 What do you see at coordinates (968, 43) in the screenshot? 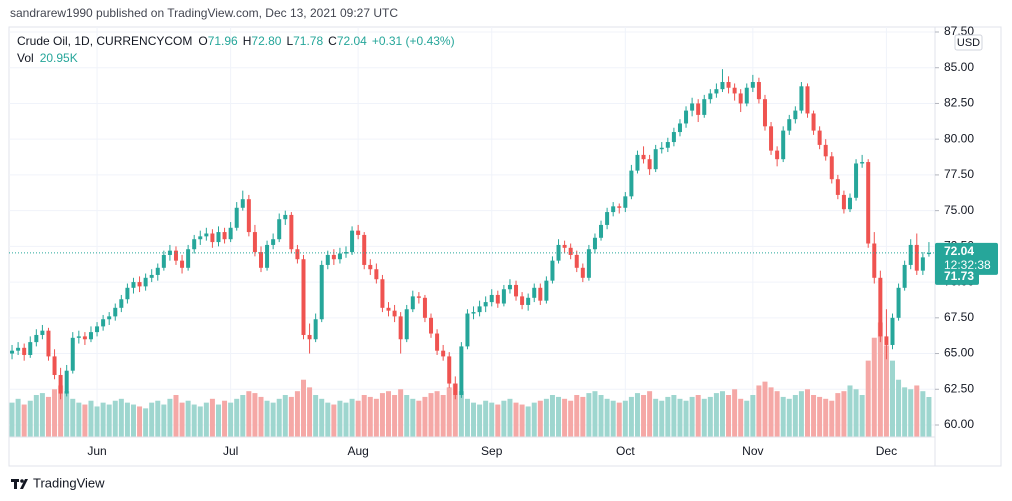
I see `currency: USD` at bounding box center [968, 43].